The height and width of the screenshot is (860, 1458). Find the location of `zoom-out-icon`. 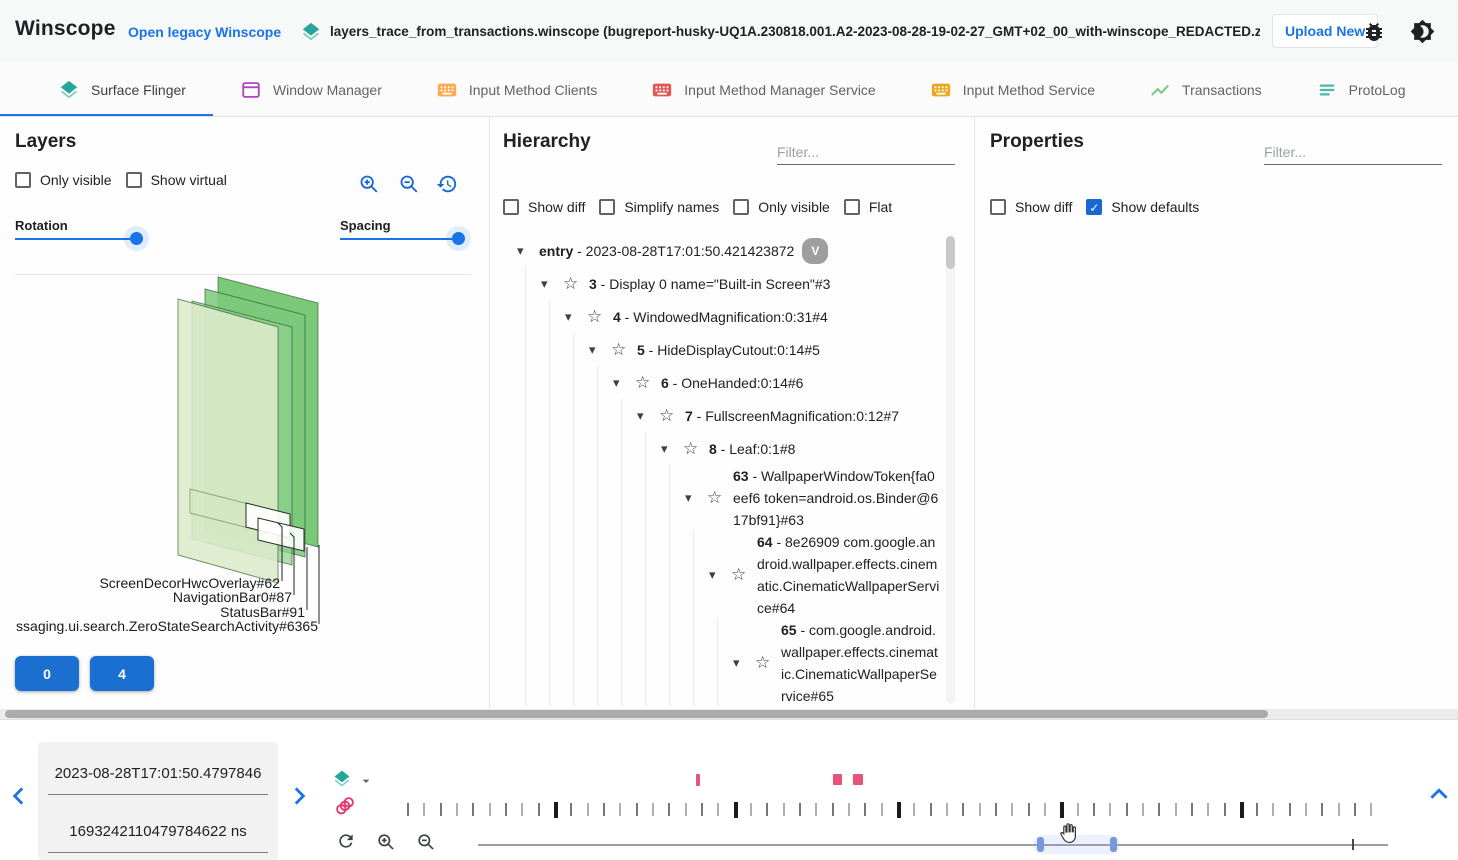

zoom-out-icon is located at coordinates (409, 184).